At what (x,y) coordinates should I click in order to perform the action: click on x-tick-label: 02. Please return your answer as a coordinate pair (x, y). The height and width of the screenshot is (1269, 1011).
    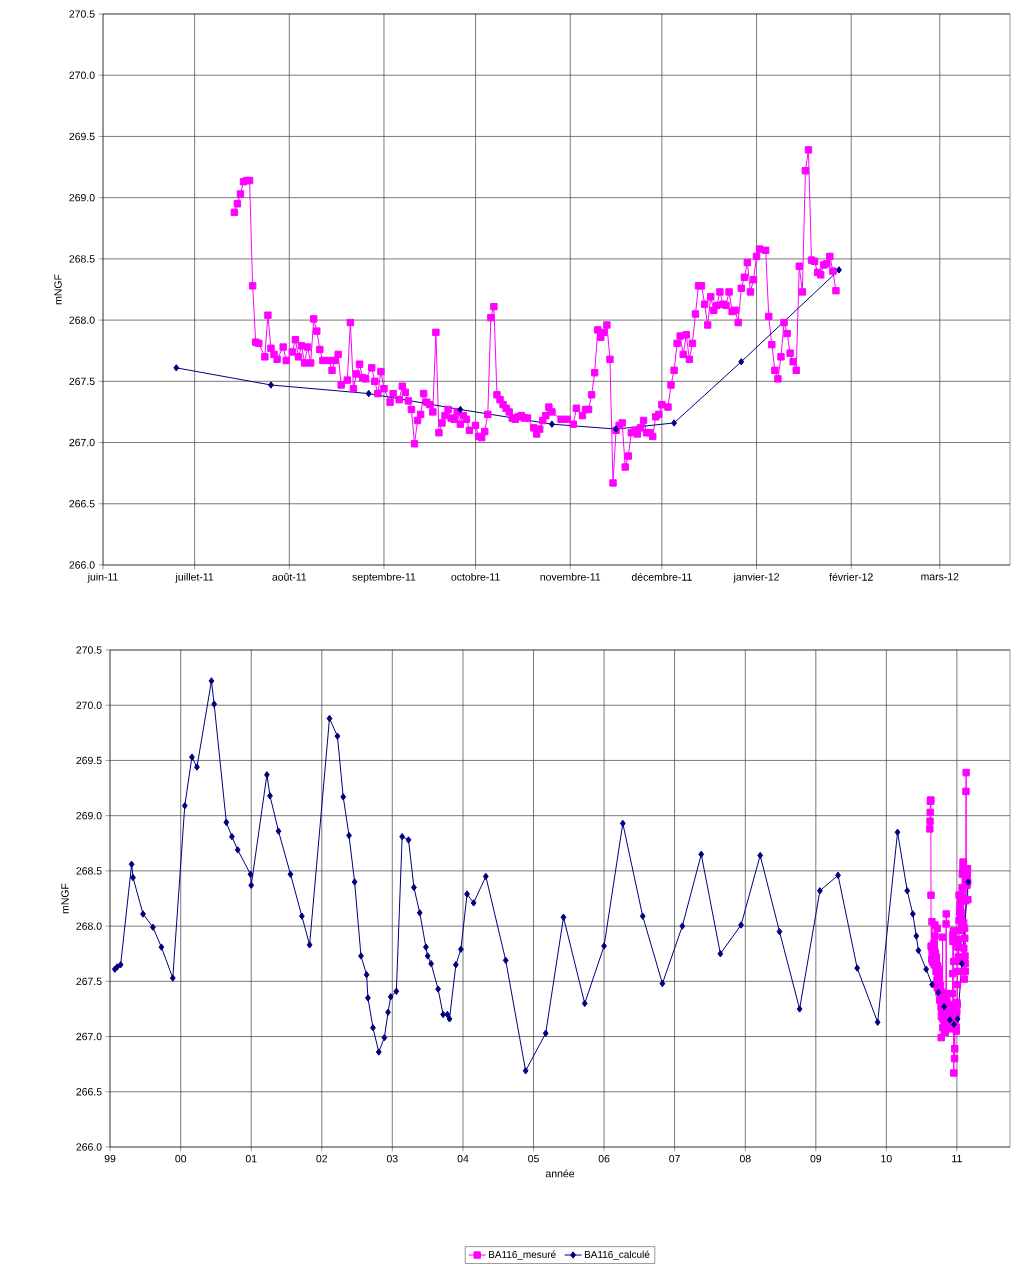
    Looking at the image, I should click on (322, 1158).